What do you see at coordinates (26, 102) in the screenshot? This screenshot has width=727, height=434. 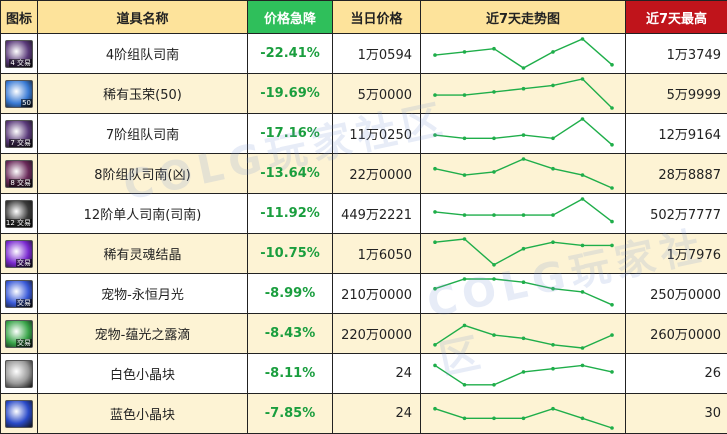 I see `item-icon-tag: 50` at bounding box center [26, 102].